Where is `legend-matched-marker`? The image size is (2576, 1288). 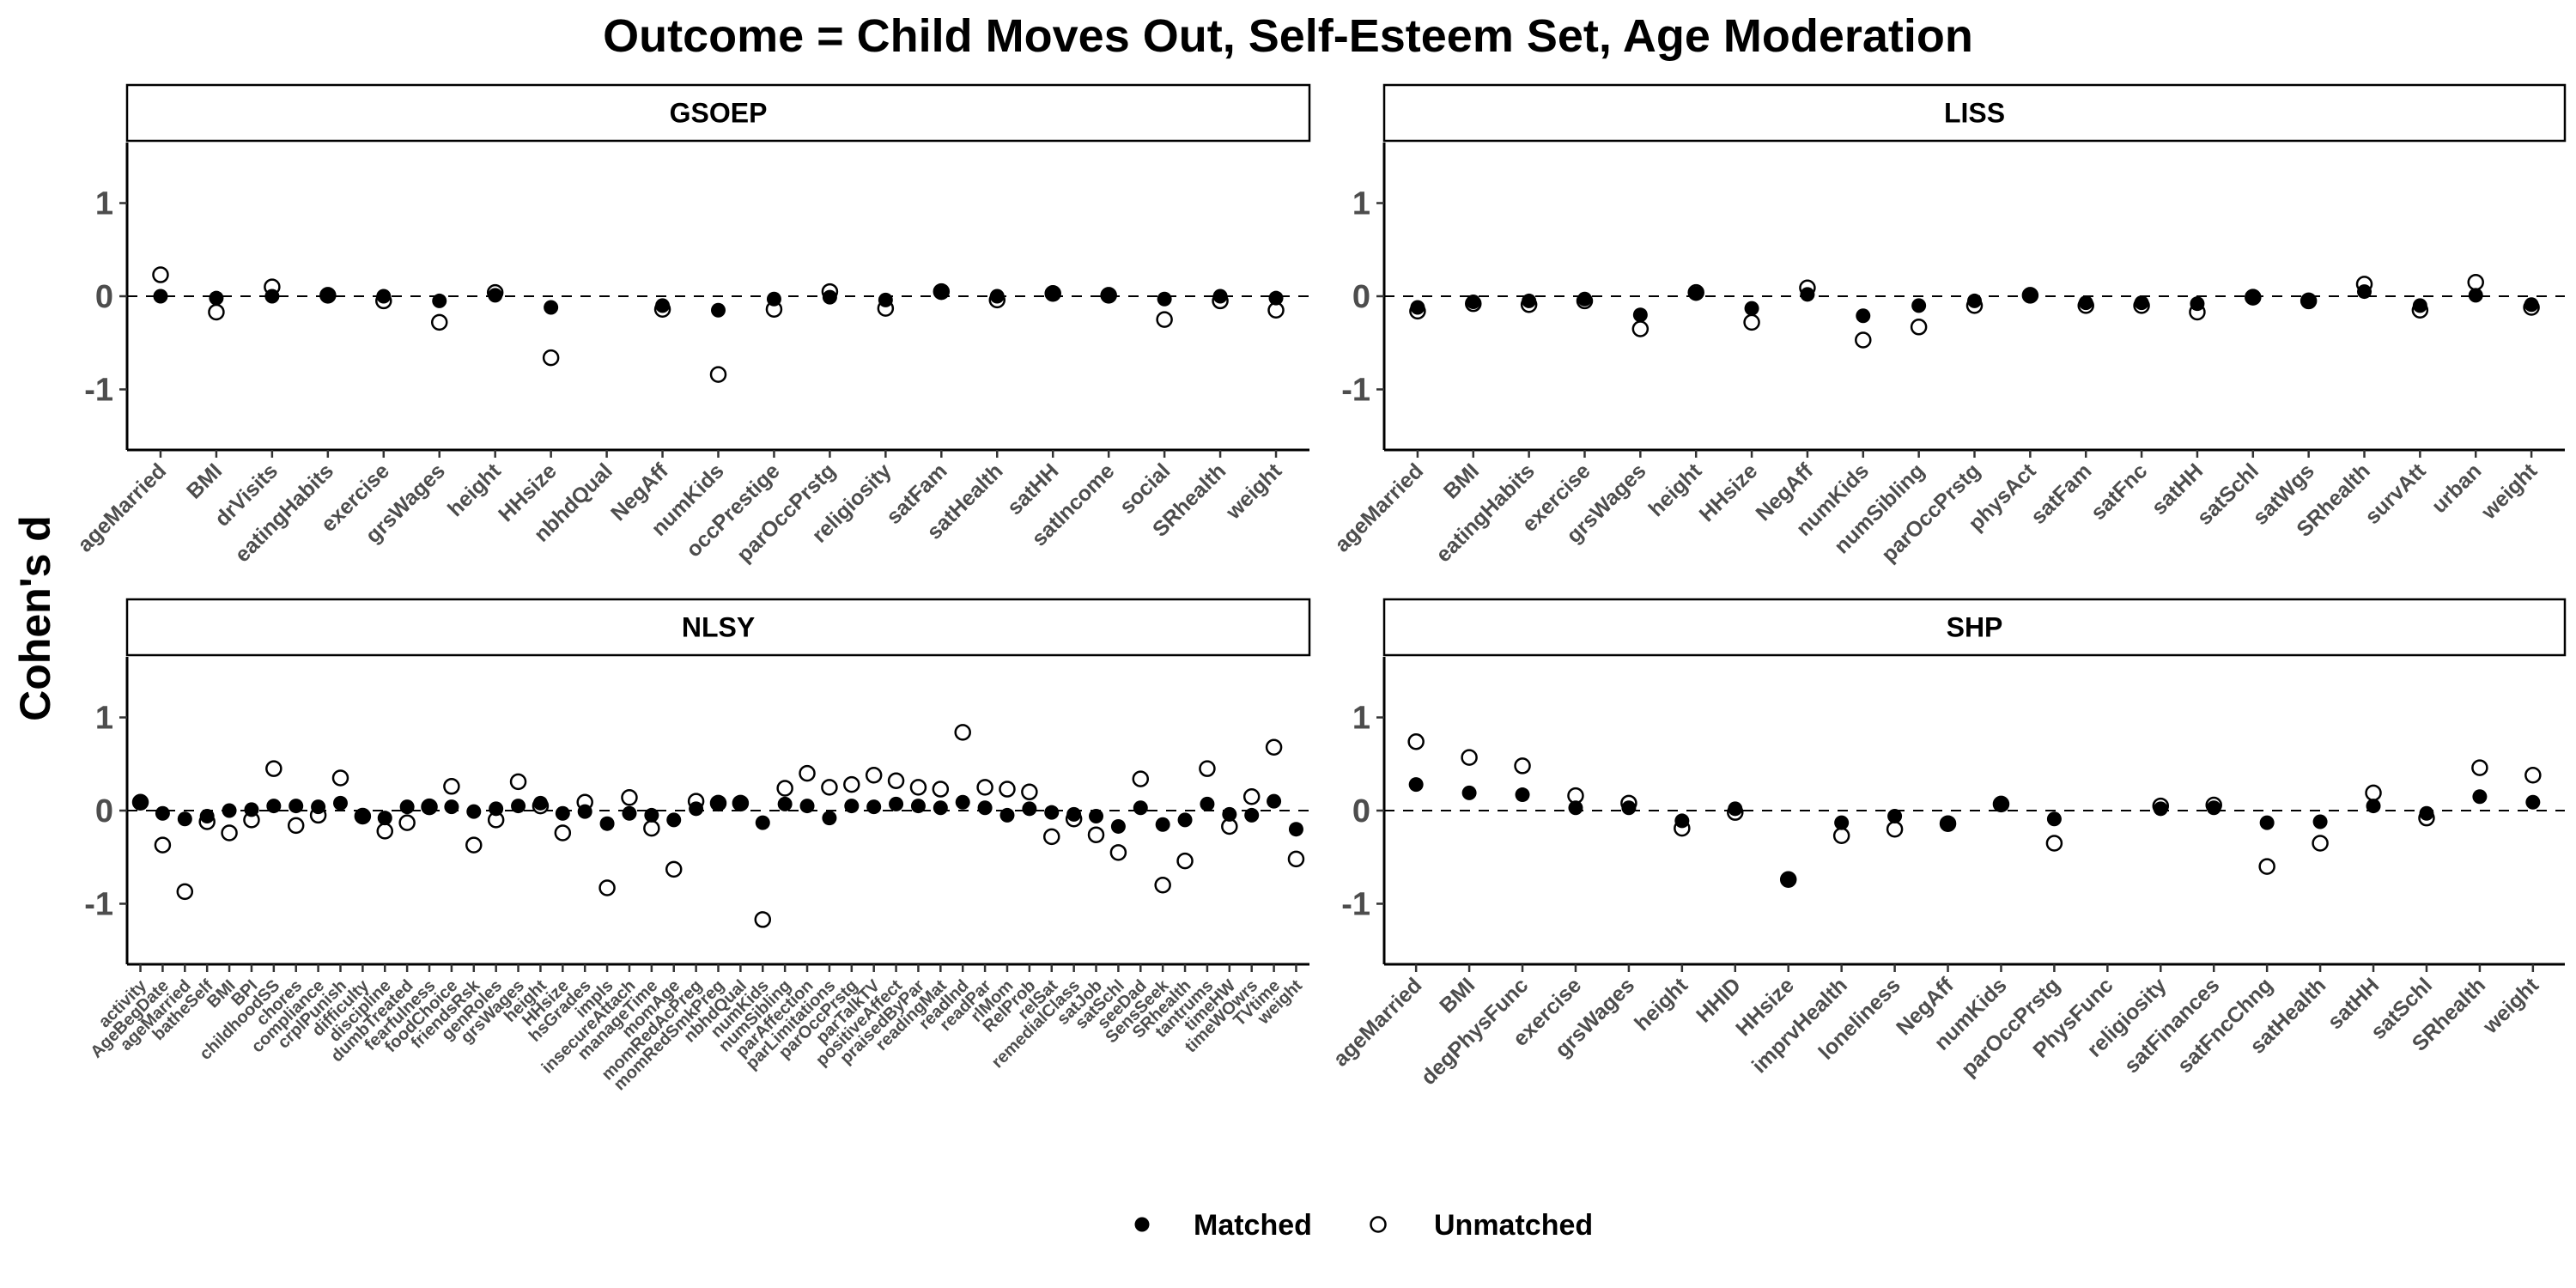
legend-matched-marker is located at coordinates (1142, 1224).